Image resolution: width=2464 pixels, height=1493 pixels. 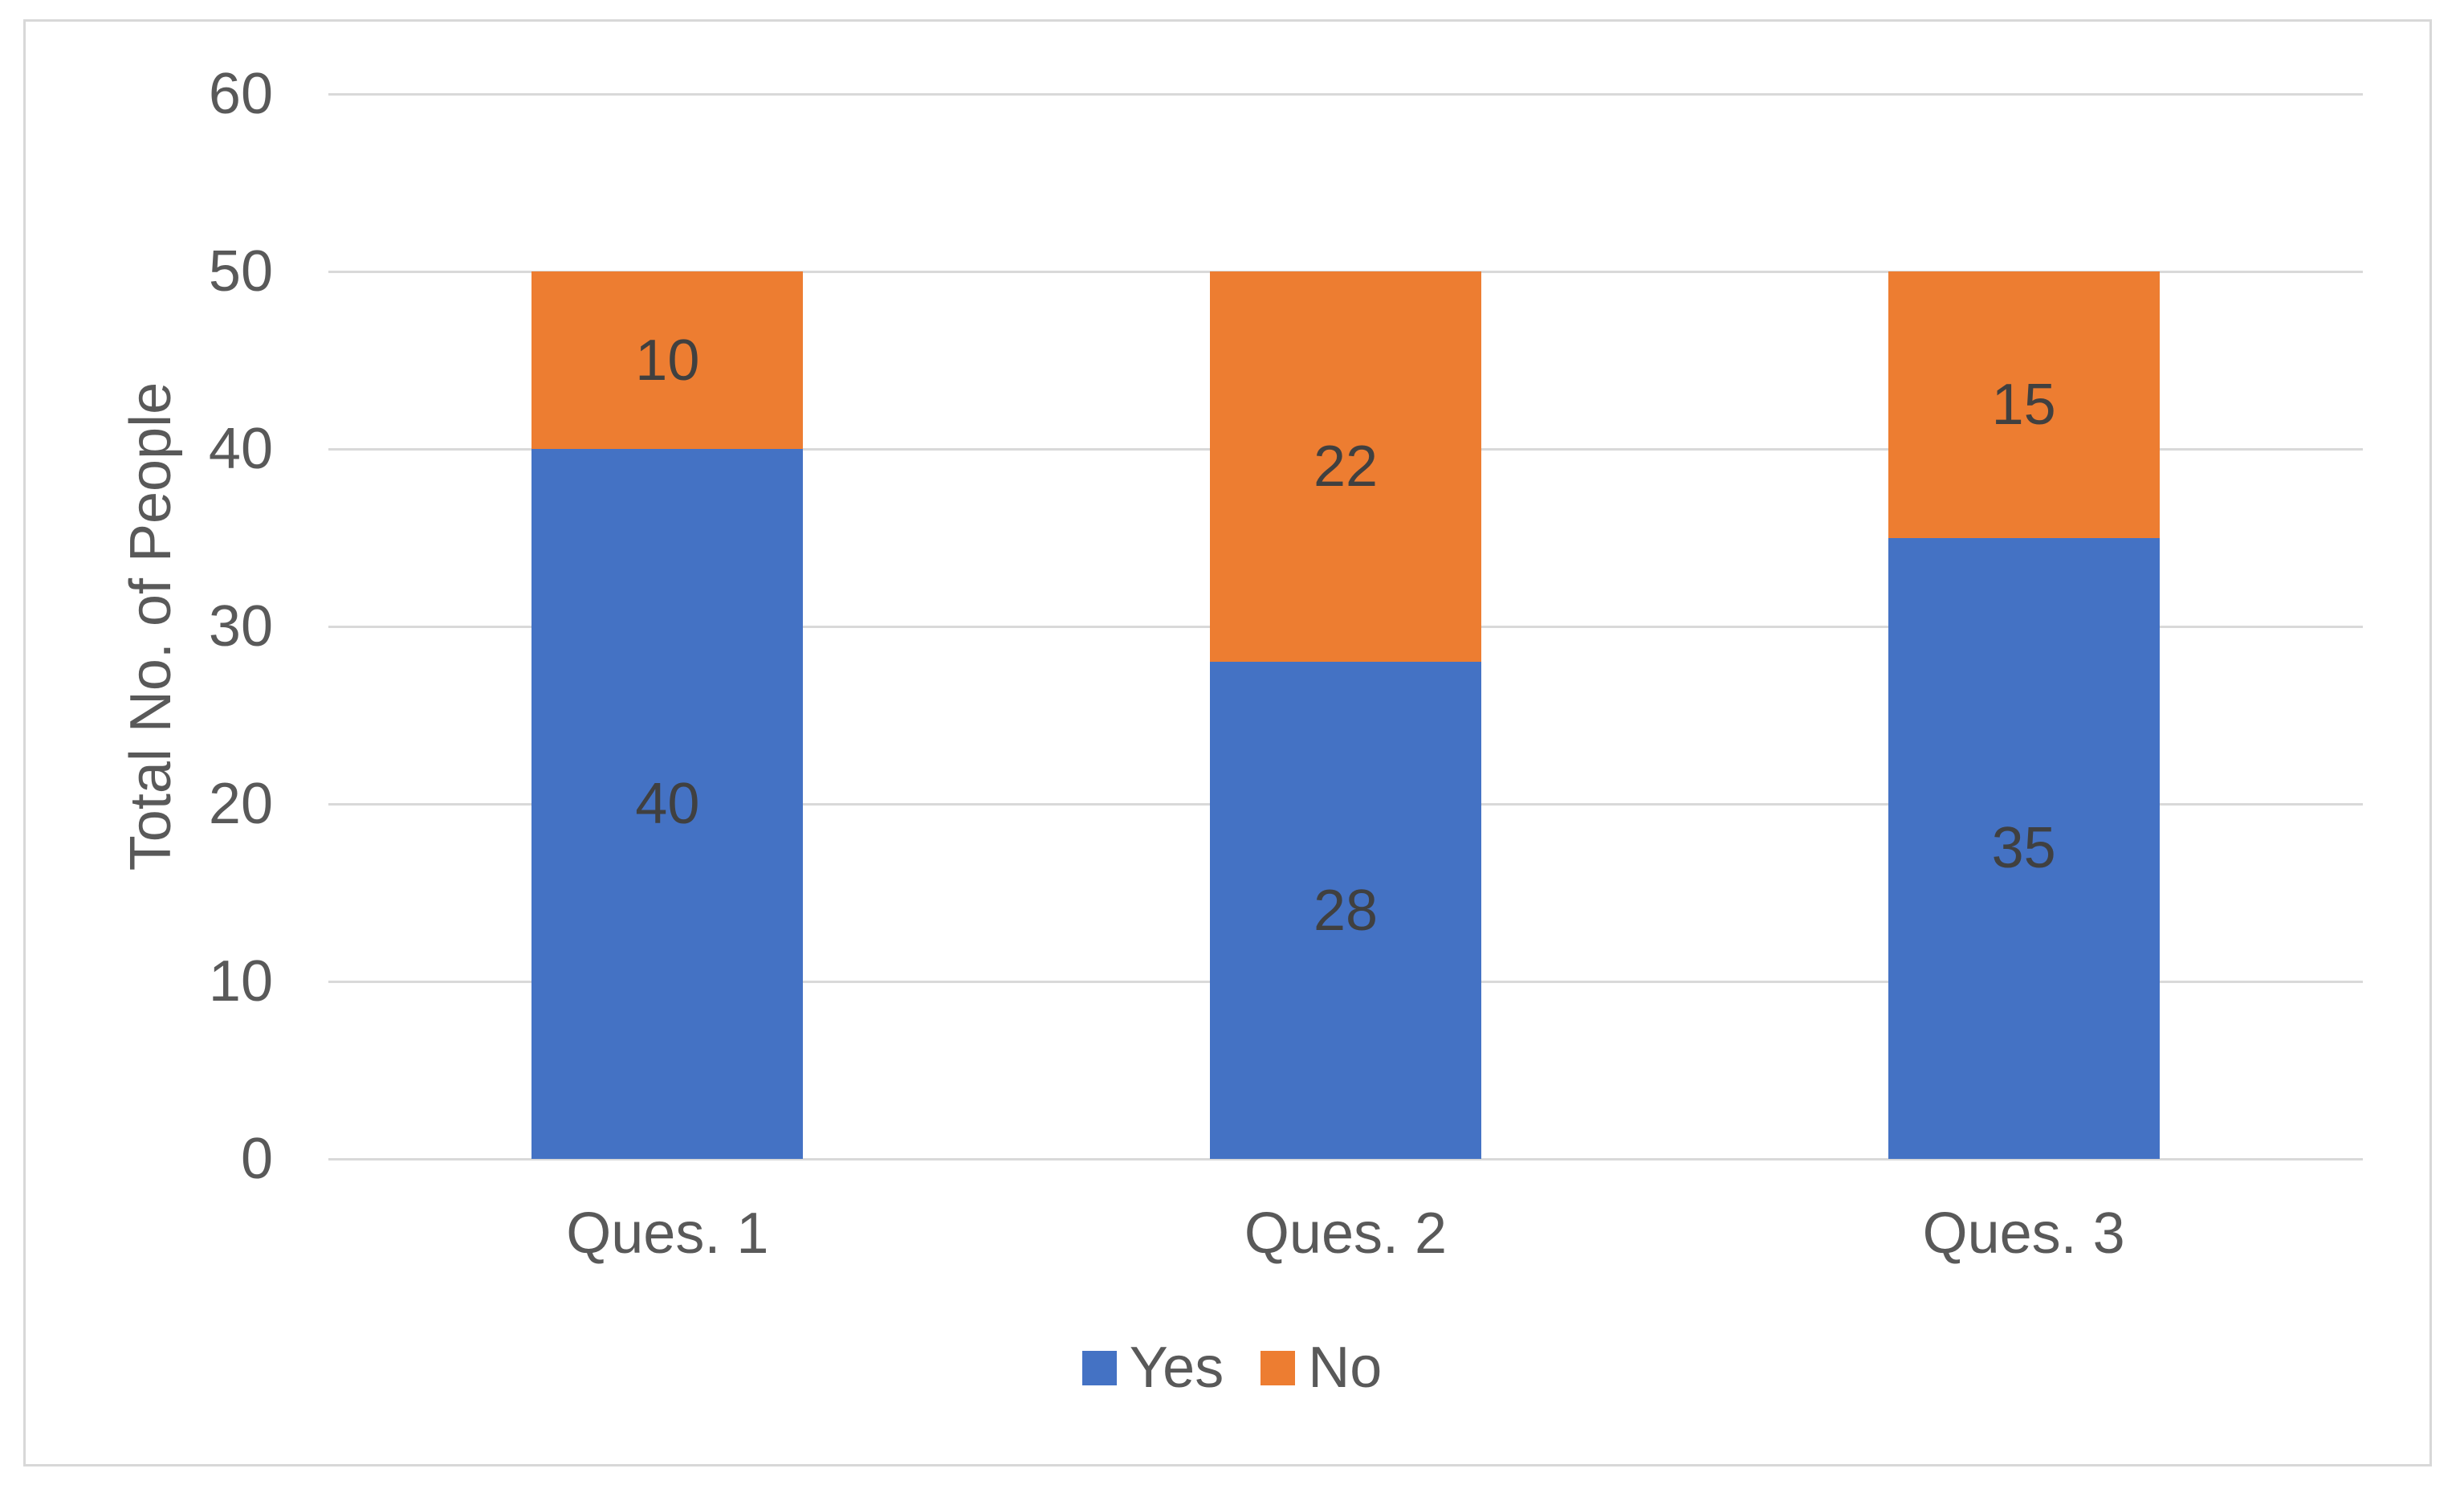 What do you see at coordinates (240, 271) in the screenshot?
I see `y-tick-label-50: 50` at bounding box center [240, 271].